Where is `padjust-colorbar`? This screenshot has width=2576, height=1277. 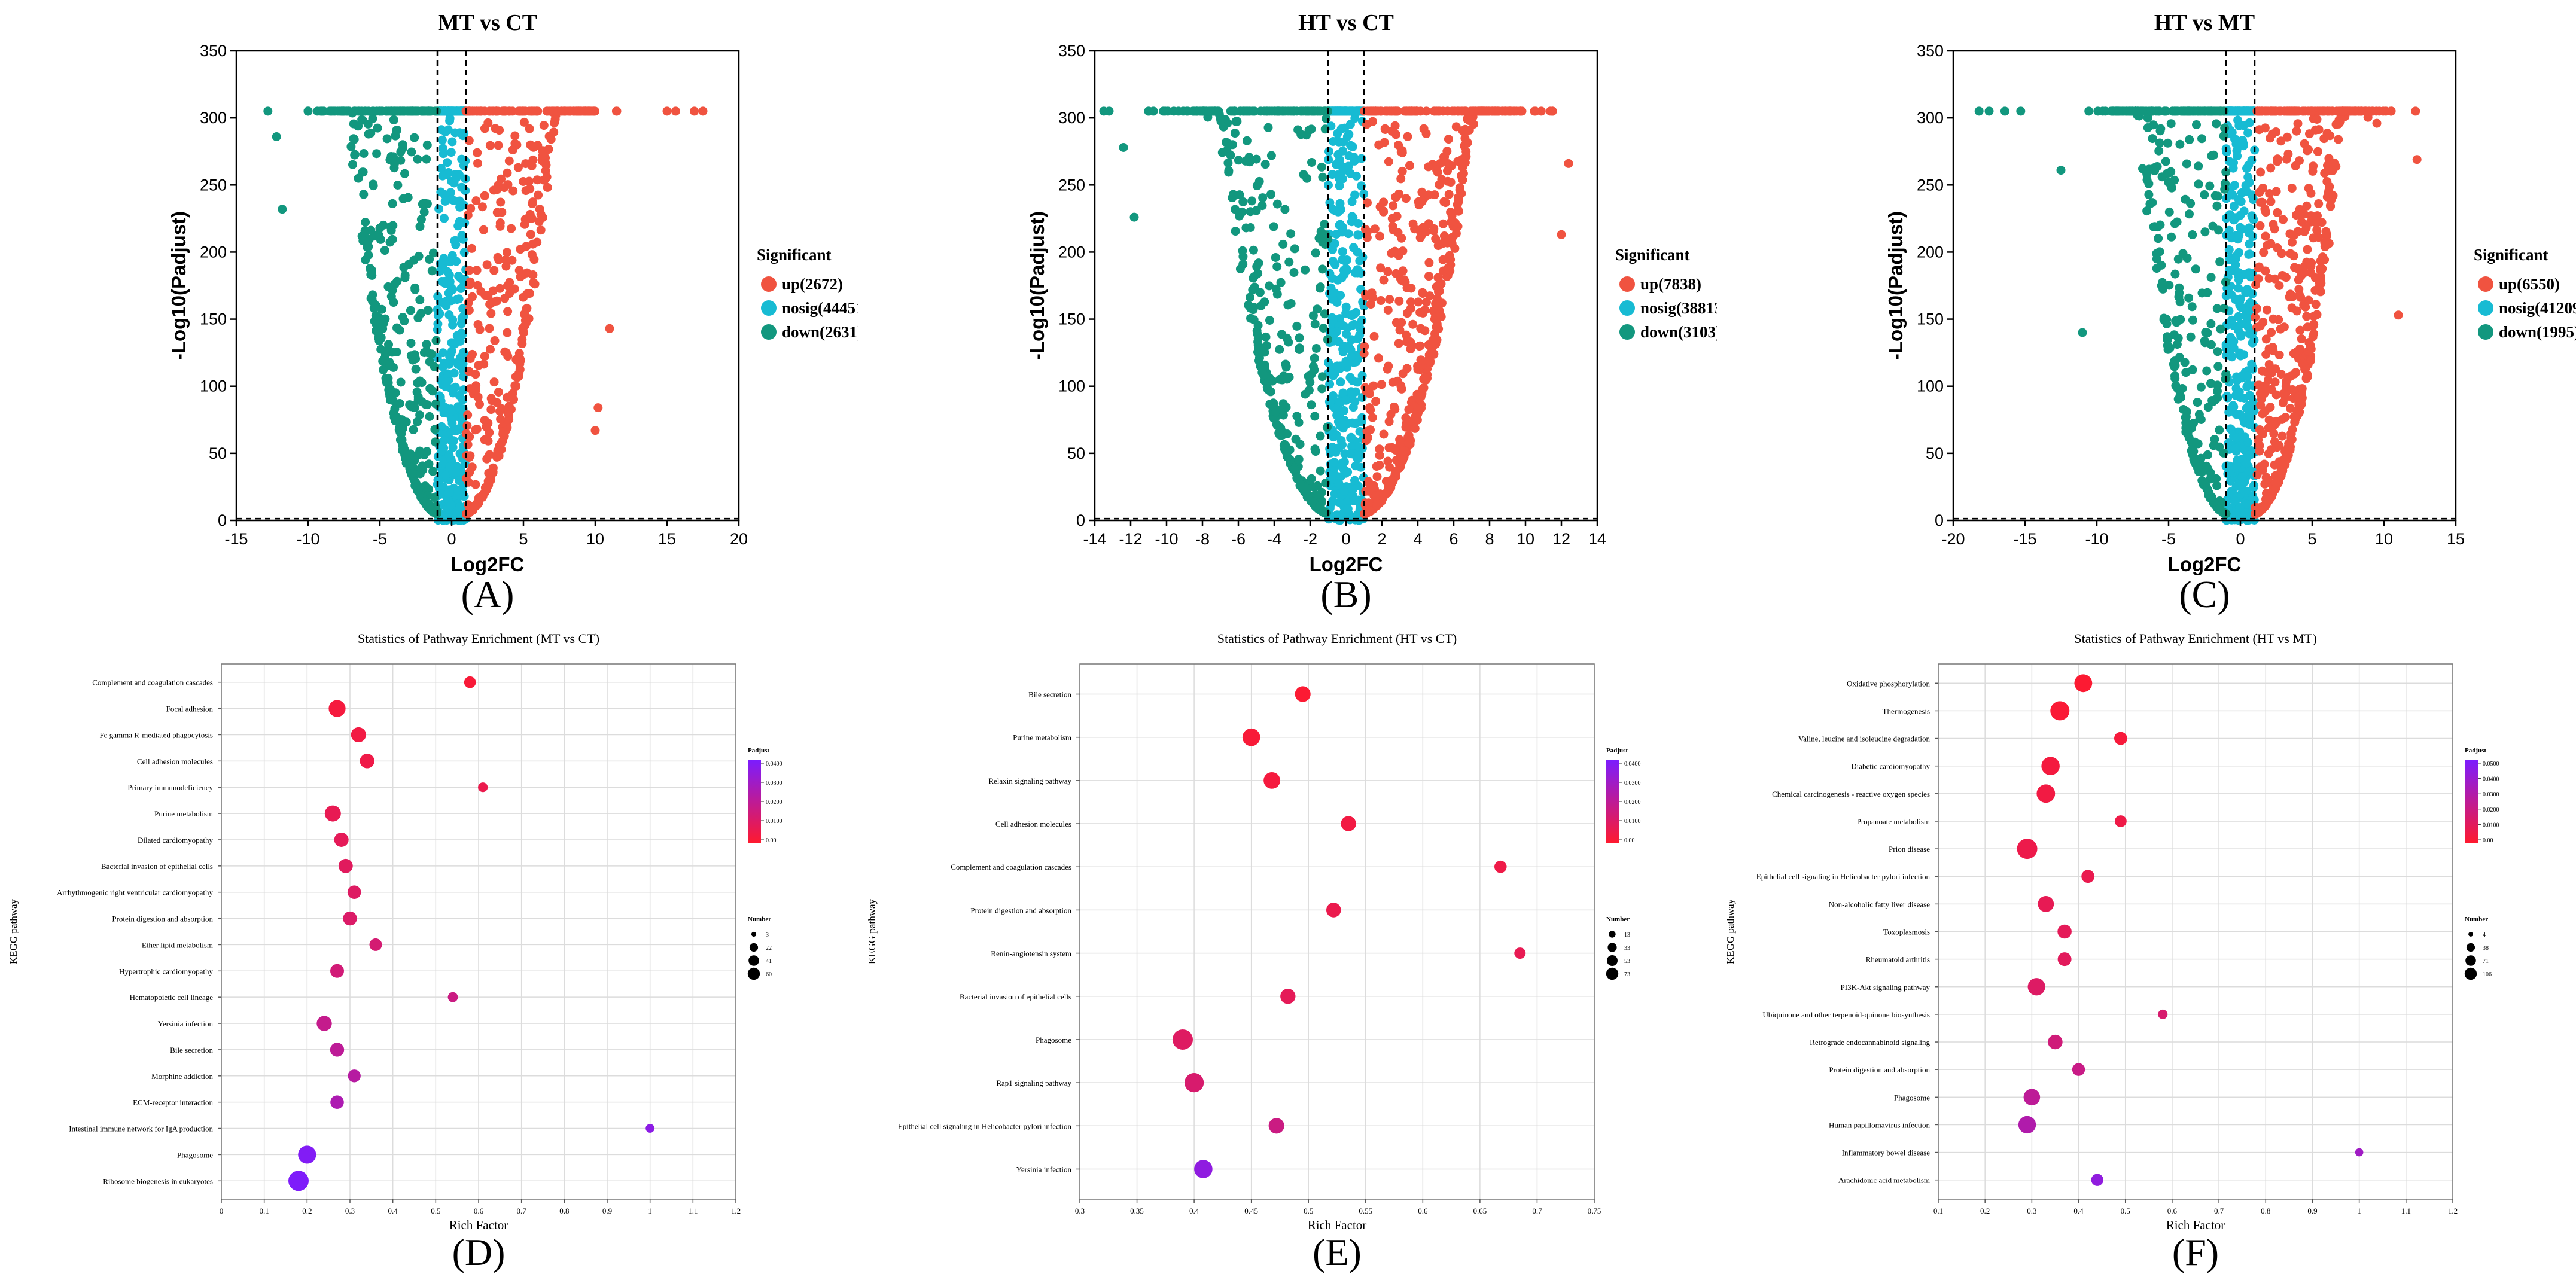
padjust-colorbar is located at coordinates (2471, 801).